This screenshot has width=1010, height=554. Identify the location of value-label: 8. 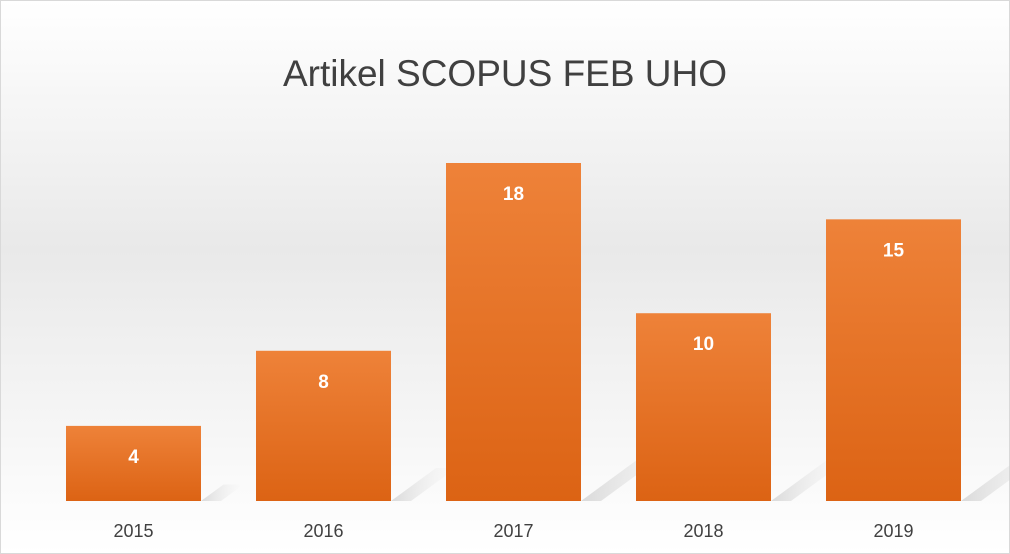
(323, 382).